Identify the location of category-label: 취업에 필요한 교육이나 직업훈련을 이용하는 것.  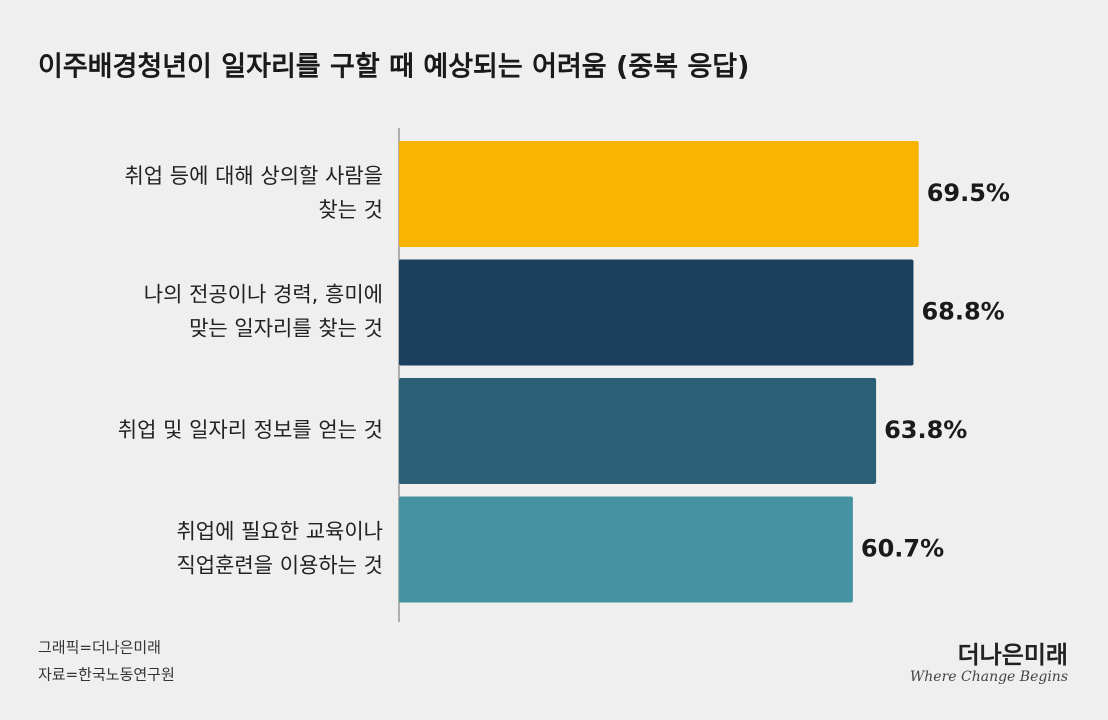
(279, 549).